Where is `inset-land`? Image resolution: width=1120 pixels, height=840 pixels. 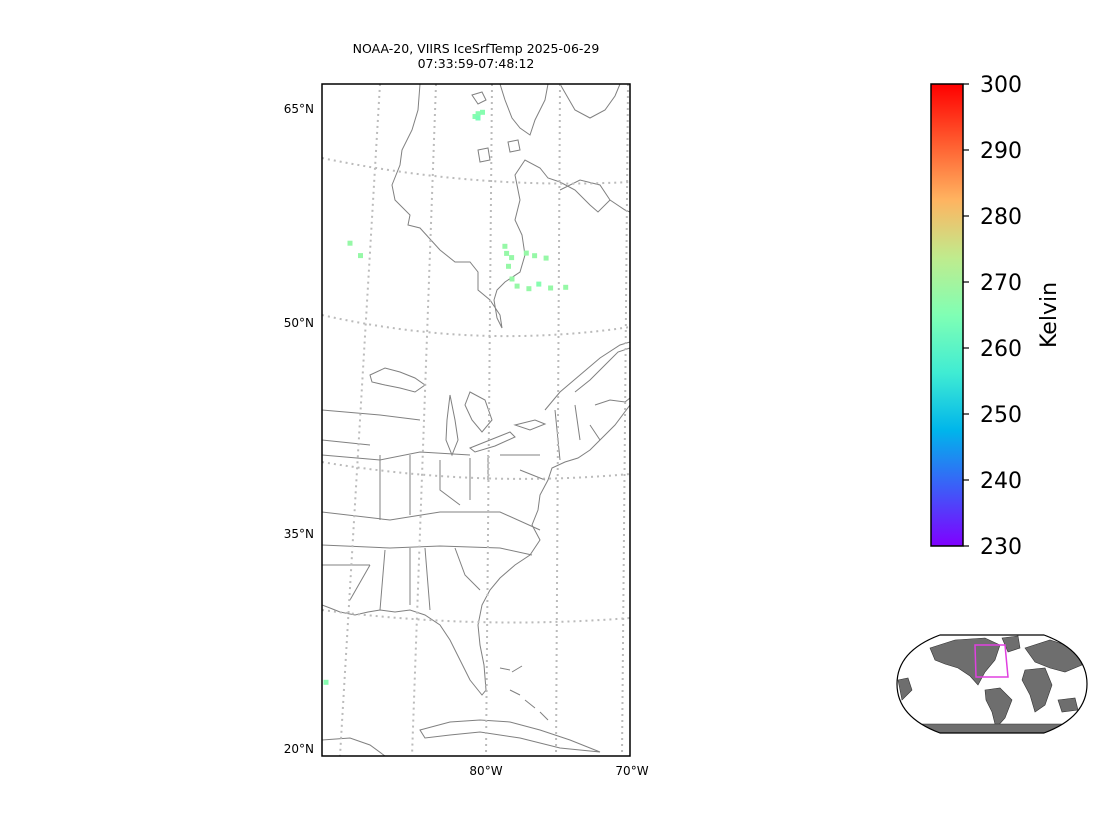 inset-land is located at coordinates (991, 684).